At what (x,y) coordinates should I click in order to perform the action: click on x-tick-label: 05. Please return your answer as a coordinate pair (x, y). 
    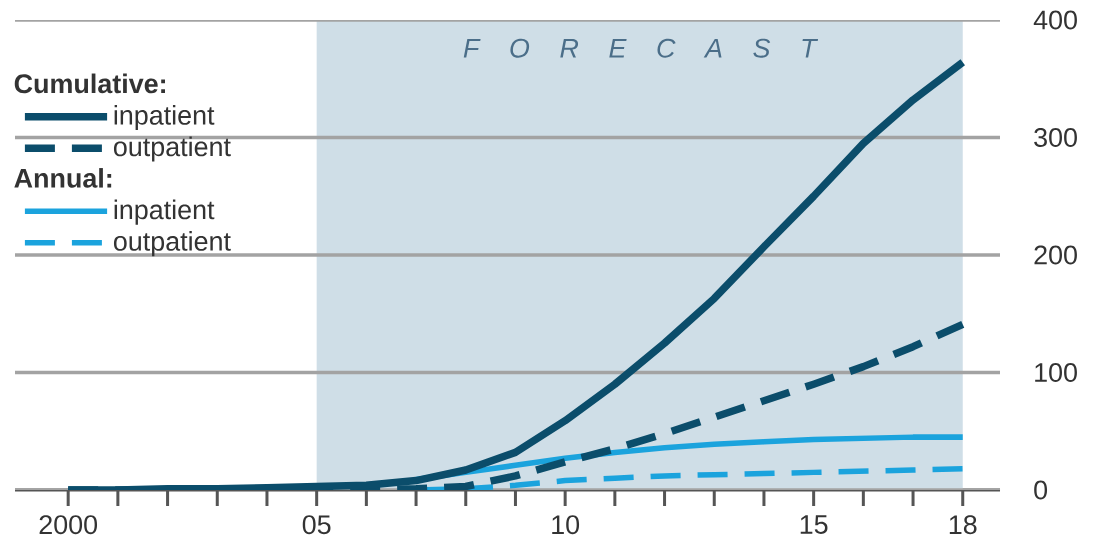
    Looking at the image, I should click on (316, 525).